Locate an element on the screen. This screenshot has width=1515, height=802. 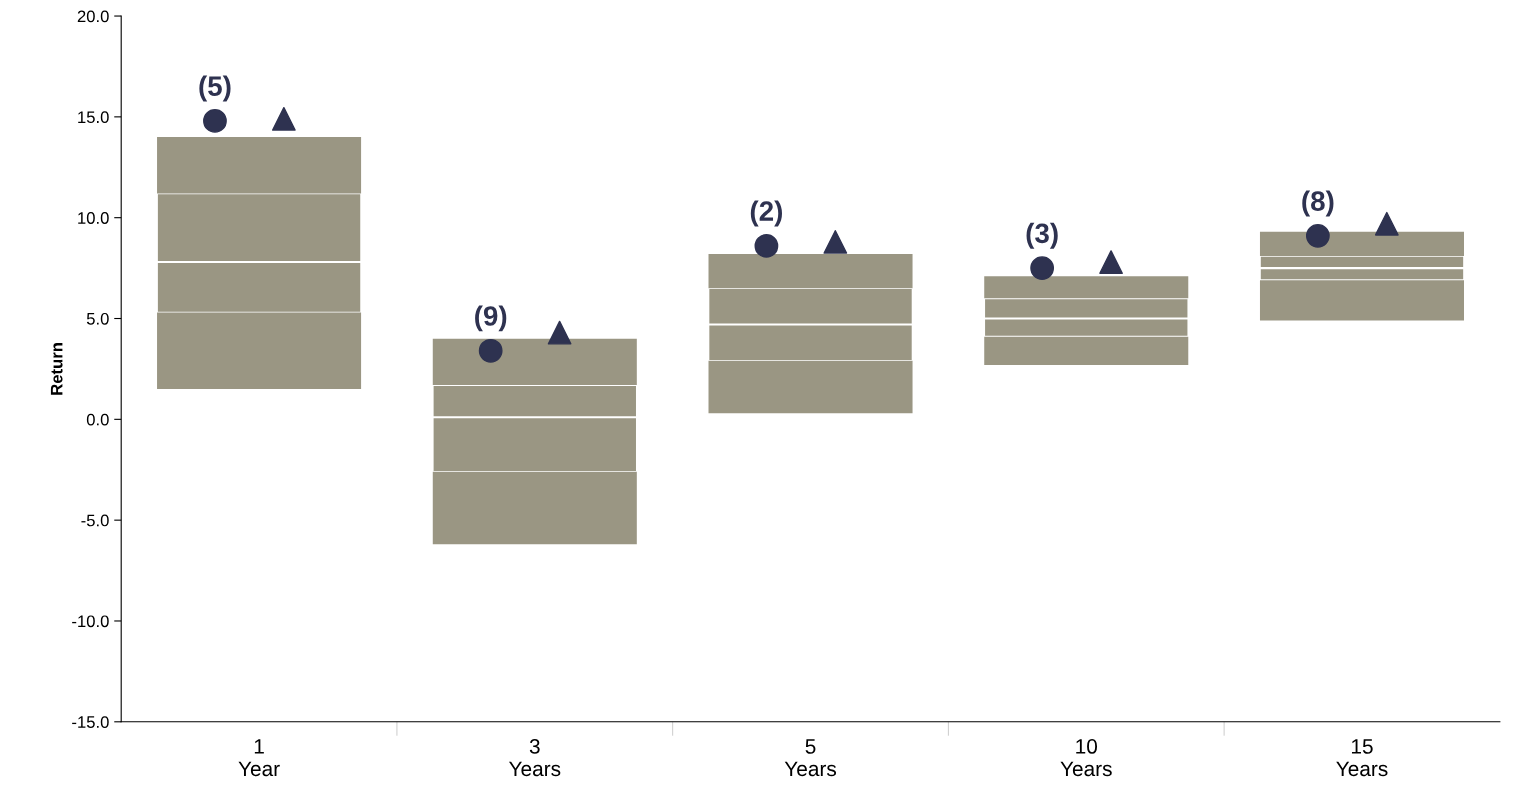
annotation: (5) is located at coordinates (215, 88).